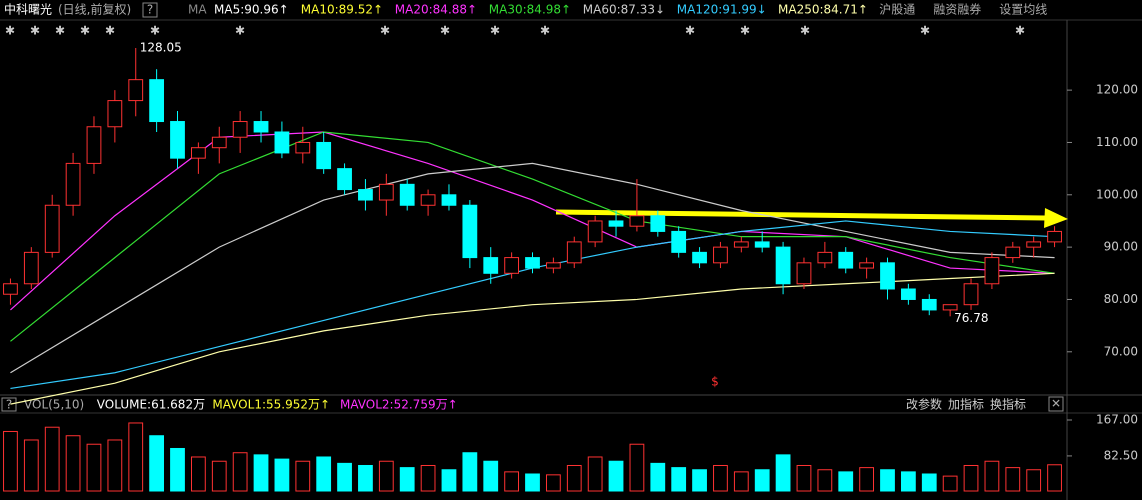 The height and width of the screenshot is (500, 1142). Describe the element at coordinates (1121, 299) in the screenshot. I see `y-tick-label: 80.00` at that location.